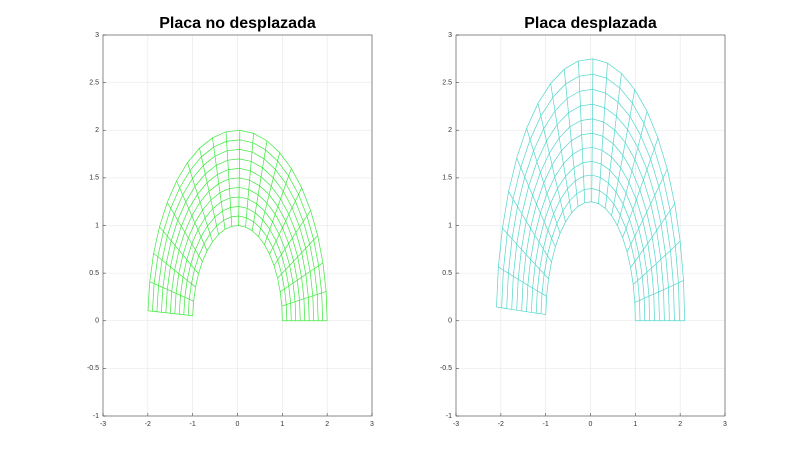 Image resolution: width=800 pixels, height=468 pixels. I want to click on chart-title: Placa no desplazada, so click(237, 23).